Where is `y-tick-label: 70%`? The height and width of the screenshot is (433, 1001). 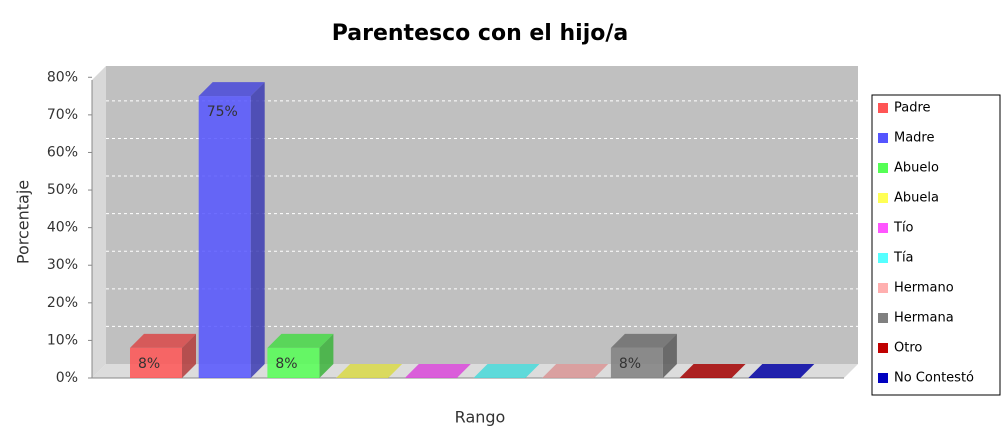
y-tick-label: 70% is located at coordinates (62, 115).